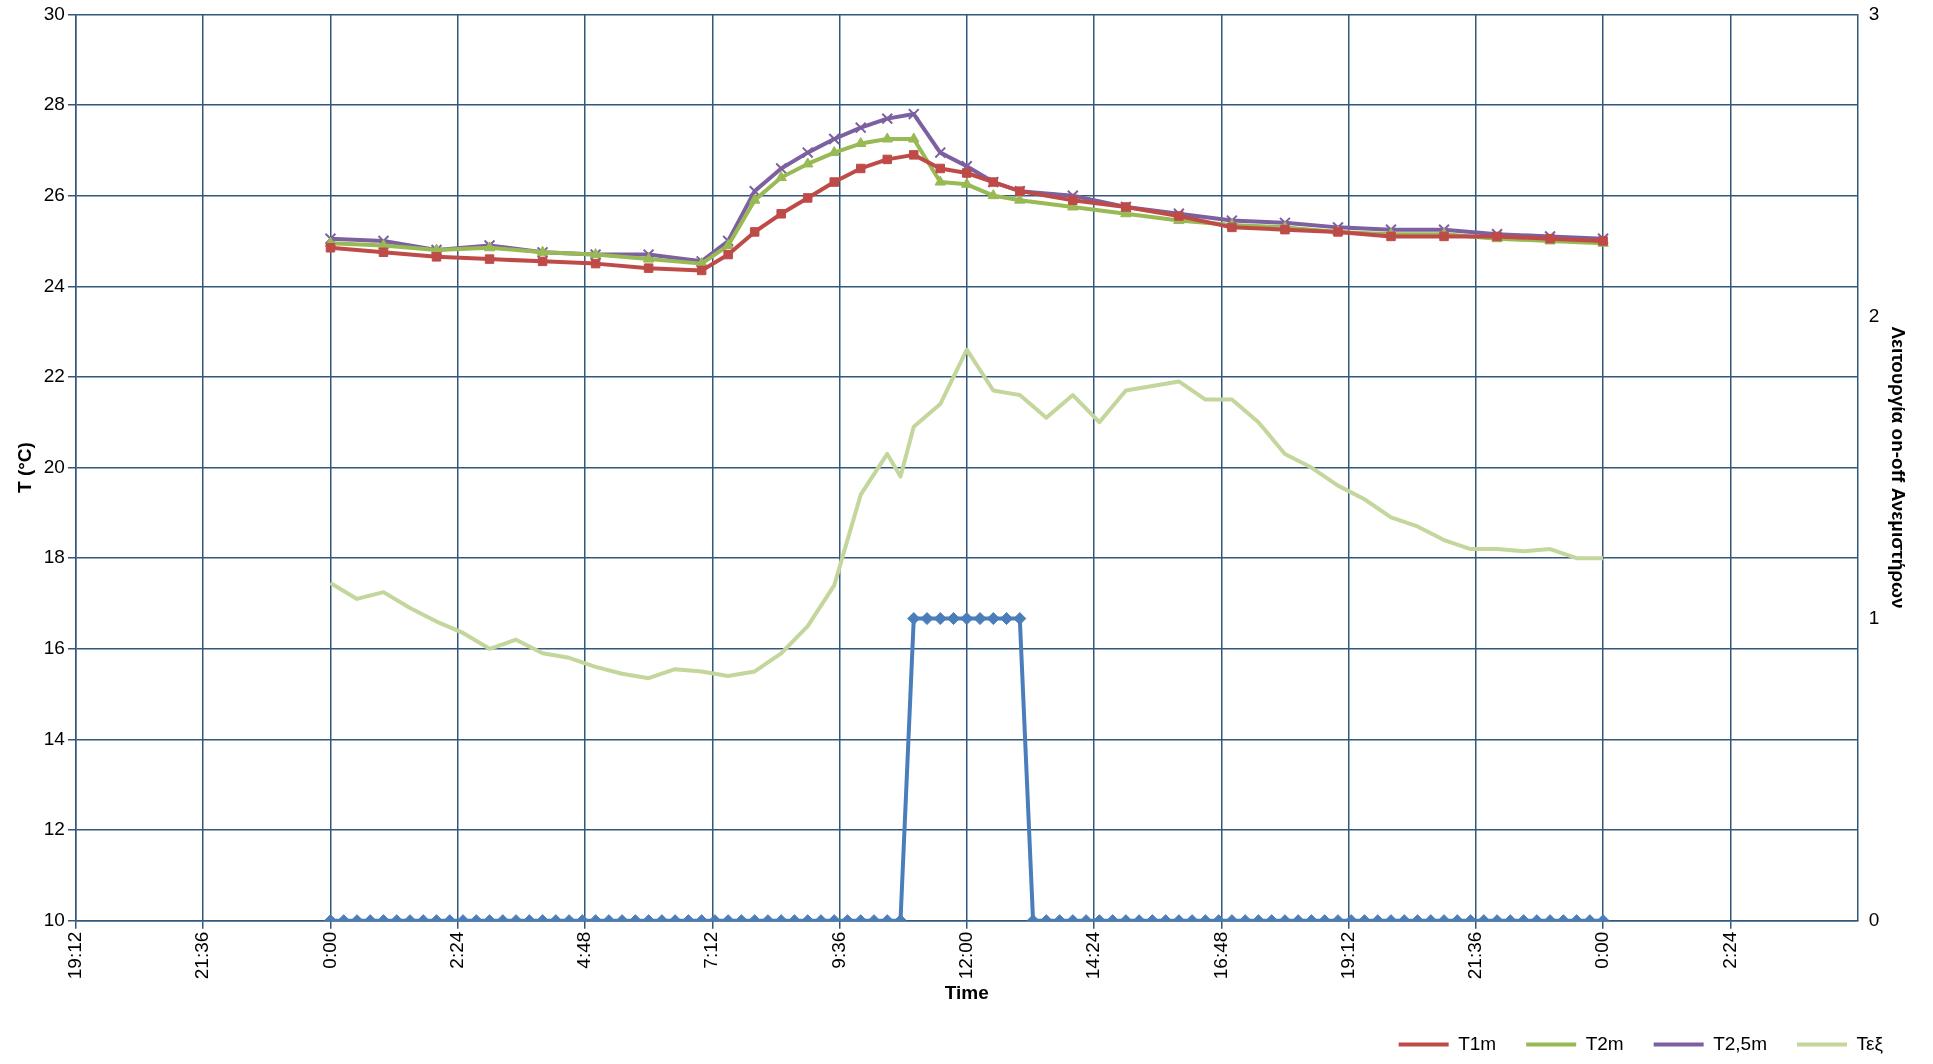  What do you see at coordinates (711, 950) in the screenshot?
I see `x-tick-label: 7:12` at bounding box center [711, 950].